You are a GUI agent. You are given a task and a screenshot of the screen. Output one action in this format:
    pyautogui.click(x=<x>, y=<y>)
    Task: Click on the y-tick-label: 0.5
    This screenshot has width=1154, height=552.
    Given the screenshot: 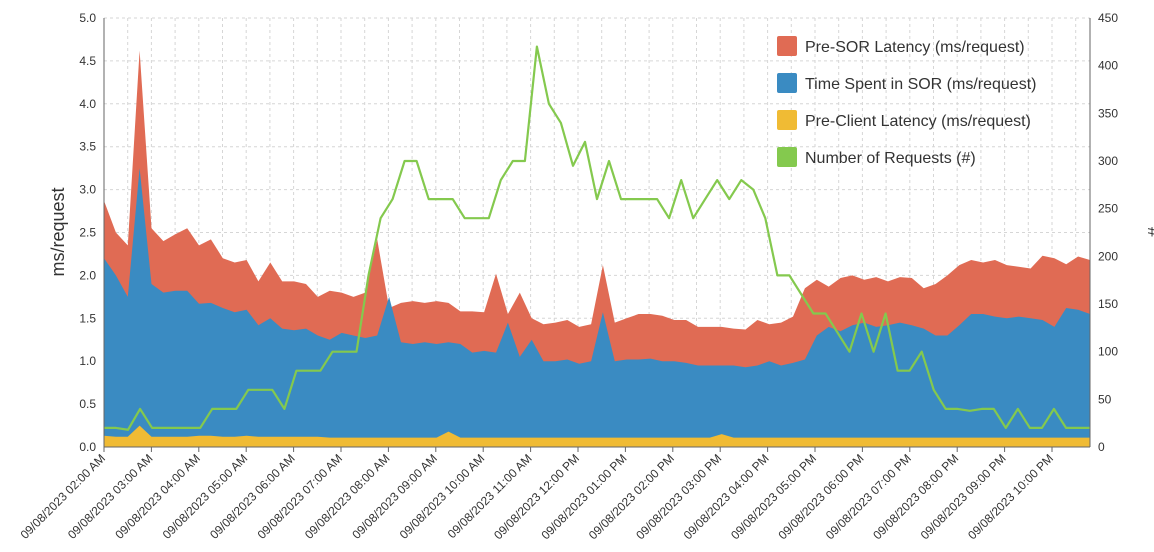 What is the action you would take?
    pyautogui.click(x=87, y=404)
    